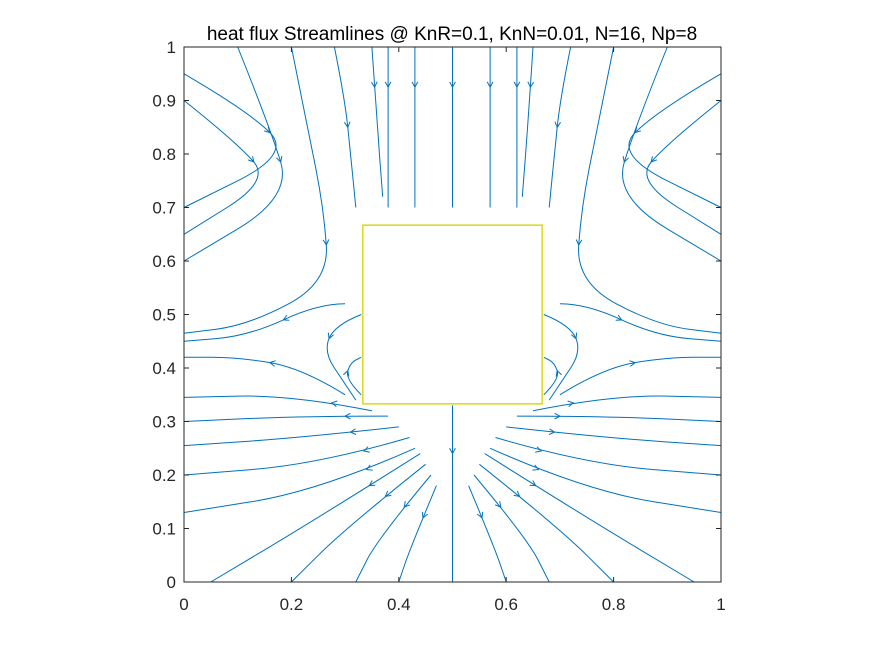  I want to click on y-tick-label: 0.4, so click(164, 368).